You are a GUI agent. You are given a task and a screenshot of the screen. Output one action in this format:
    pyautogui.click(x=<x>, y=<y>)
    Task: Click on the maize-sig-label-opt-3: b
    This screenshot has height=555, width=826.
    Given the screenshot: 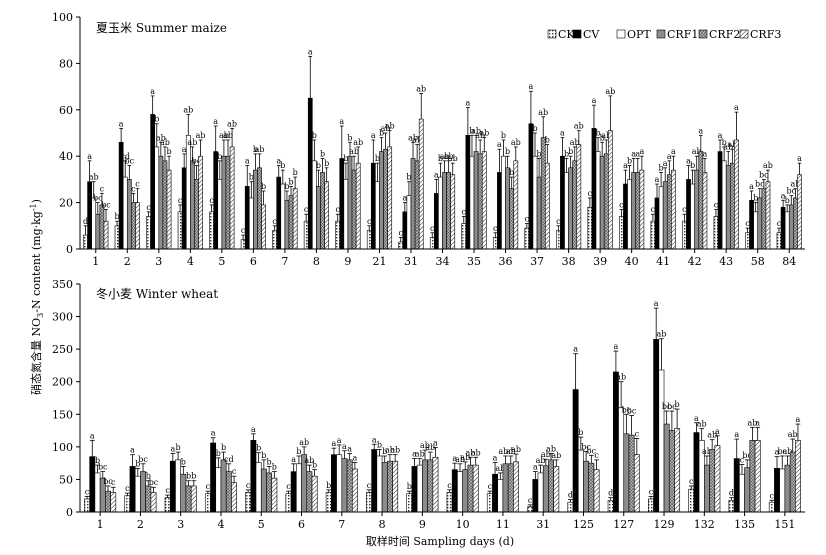 What is the action you would take?
    pyautogui.click(x=156, y=119)
    